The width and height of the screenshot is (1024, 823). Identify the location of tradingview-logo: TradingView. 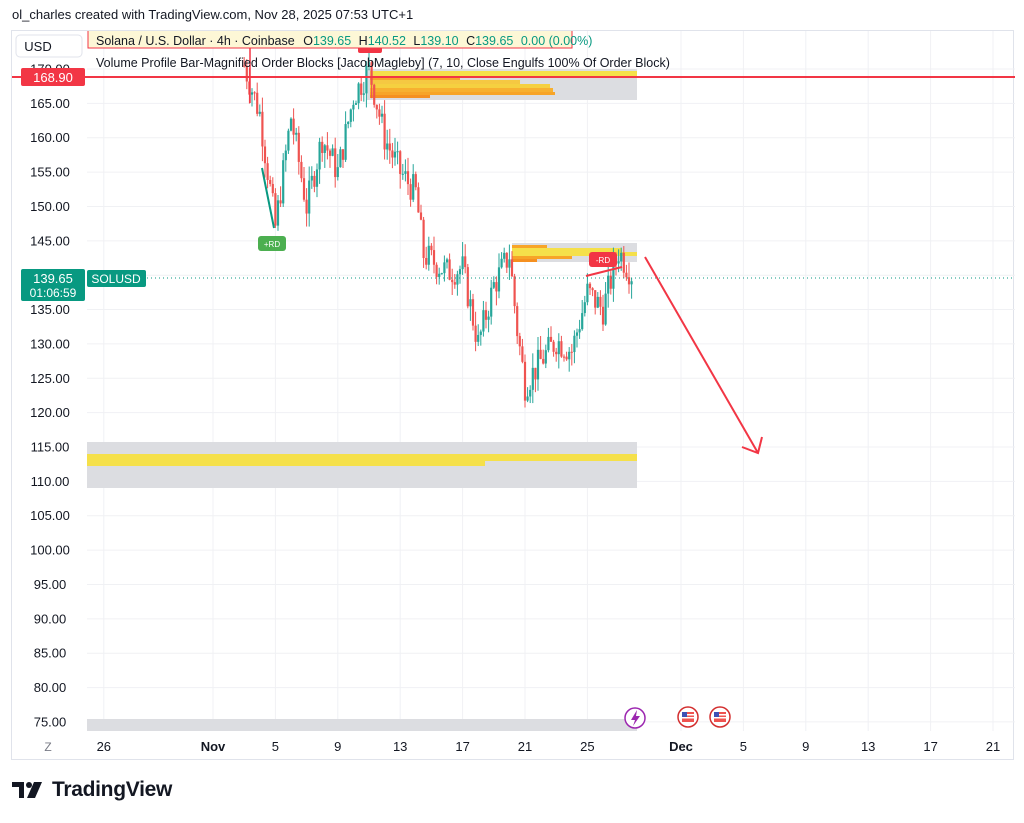
(92, 790).